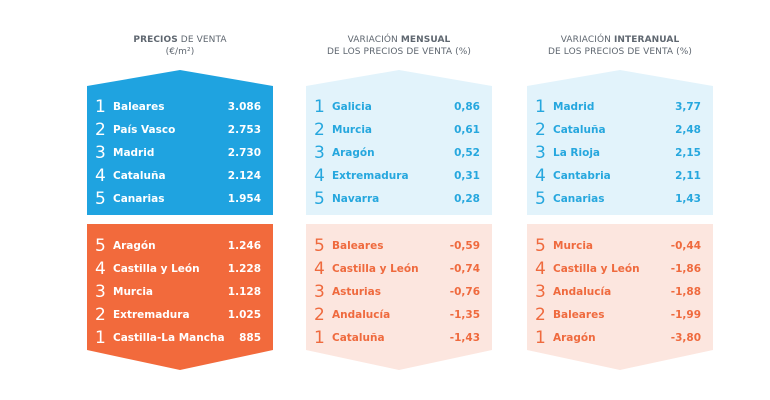  I want to click on list-item: 4 Cantabria 2,11, so click(620, 176).